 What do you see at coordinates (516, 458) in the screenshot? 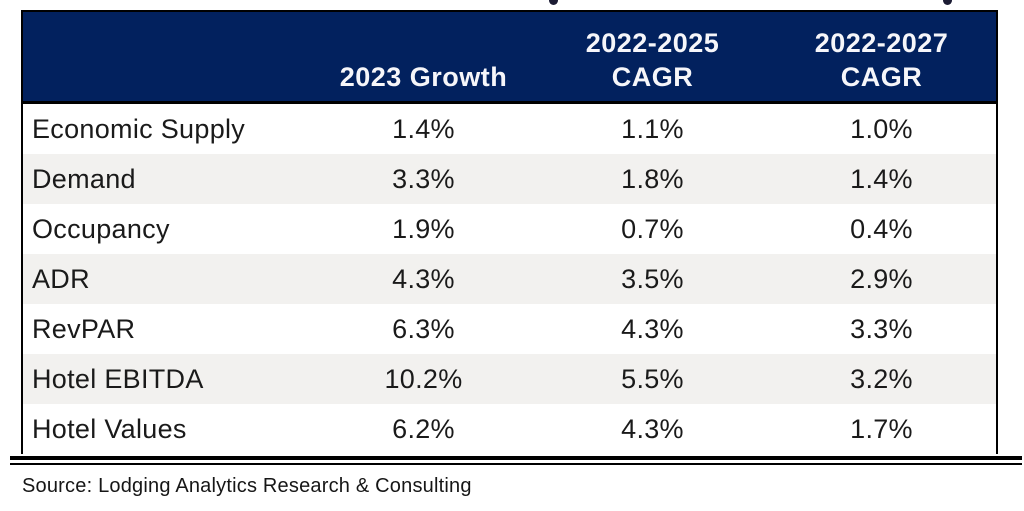
I see `table-bottom-rule-thick` at bounding box center [516, 458].